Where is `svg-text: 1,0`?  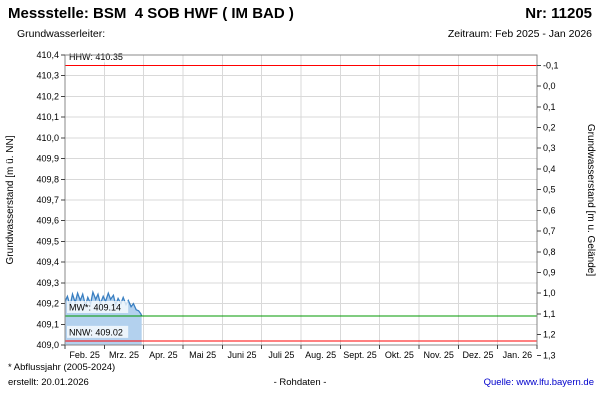 svg-text: 1,0 is located at coordinates (549, 293).